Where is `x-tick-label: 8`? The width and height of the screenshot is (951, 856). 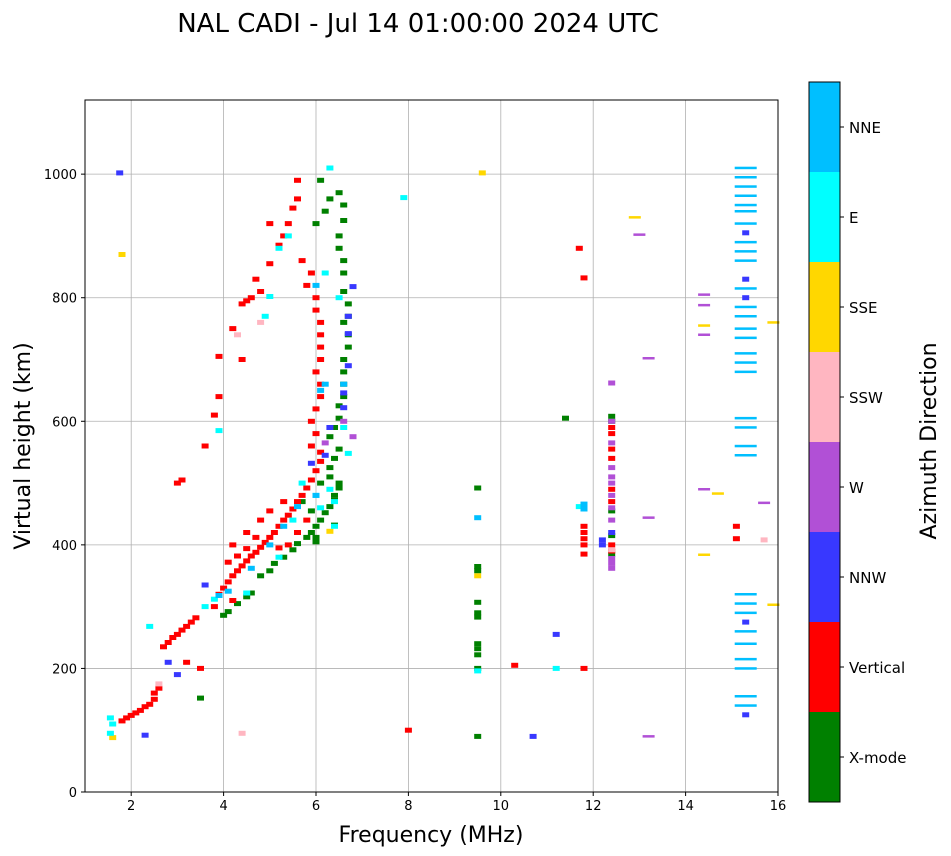
x-tick-label: 8 is located at coordinates (408, 806).